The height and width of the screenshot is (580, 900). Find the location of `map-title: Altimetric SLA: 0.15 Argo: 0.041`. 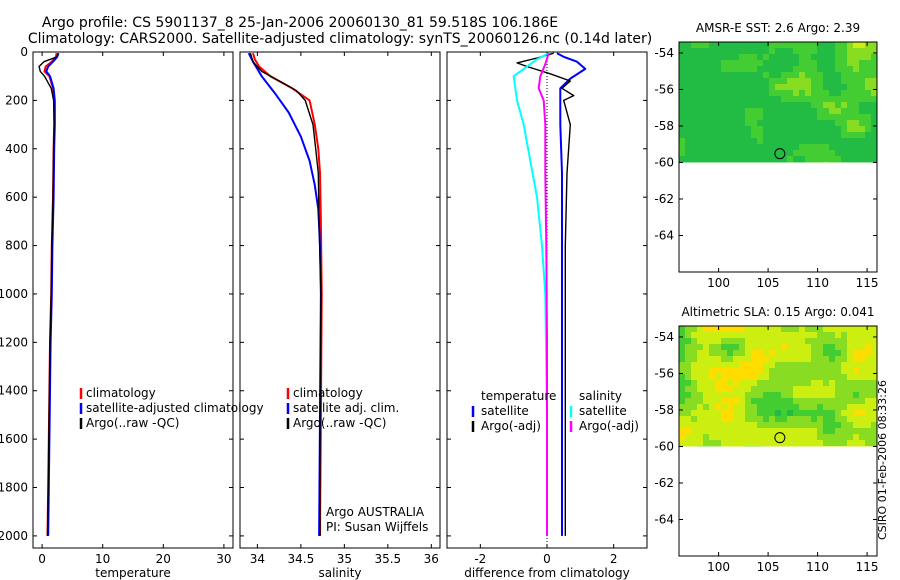

map-title: Altimetric SLA: 0.15 Argo: 0.041 is located at coordinates (777, 312).